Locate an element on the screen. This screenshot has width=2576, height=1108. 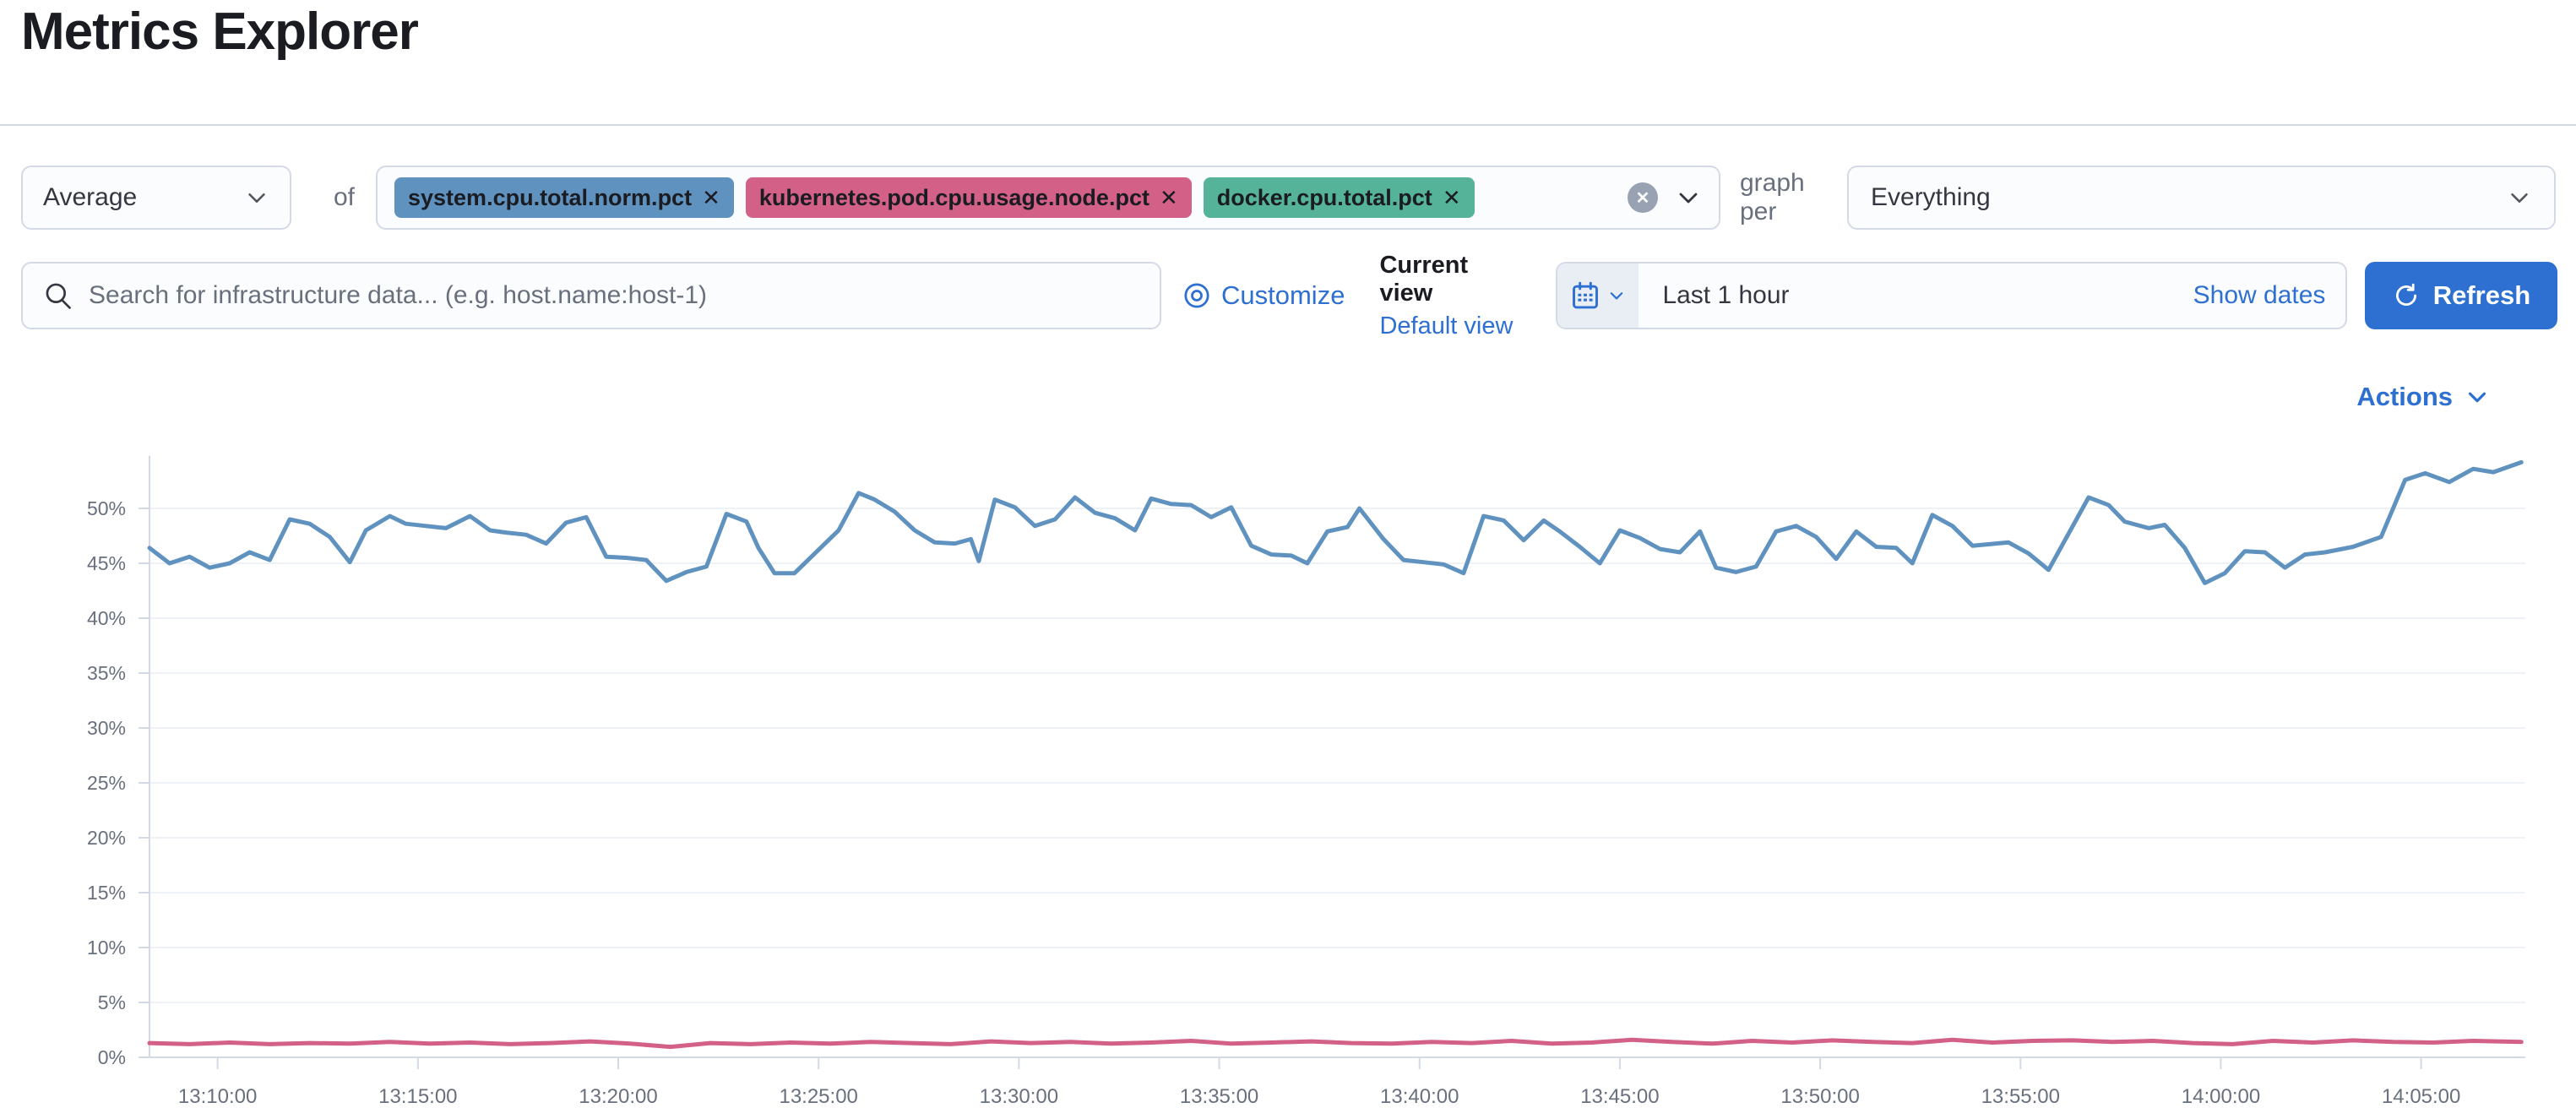
of-label: of is located at coordinates (344, 197).